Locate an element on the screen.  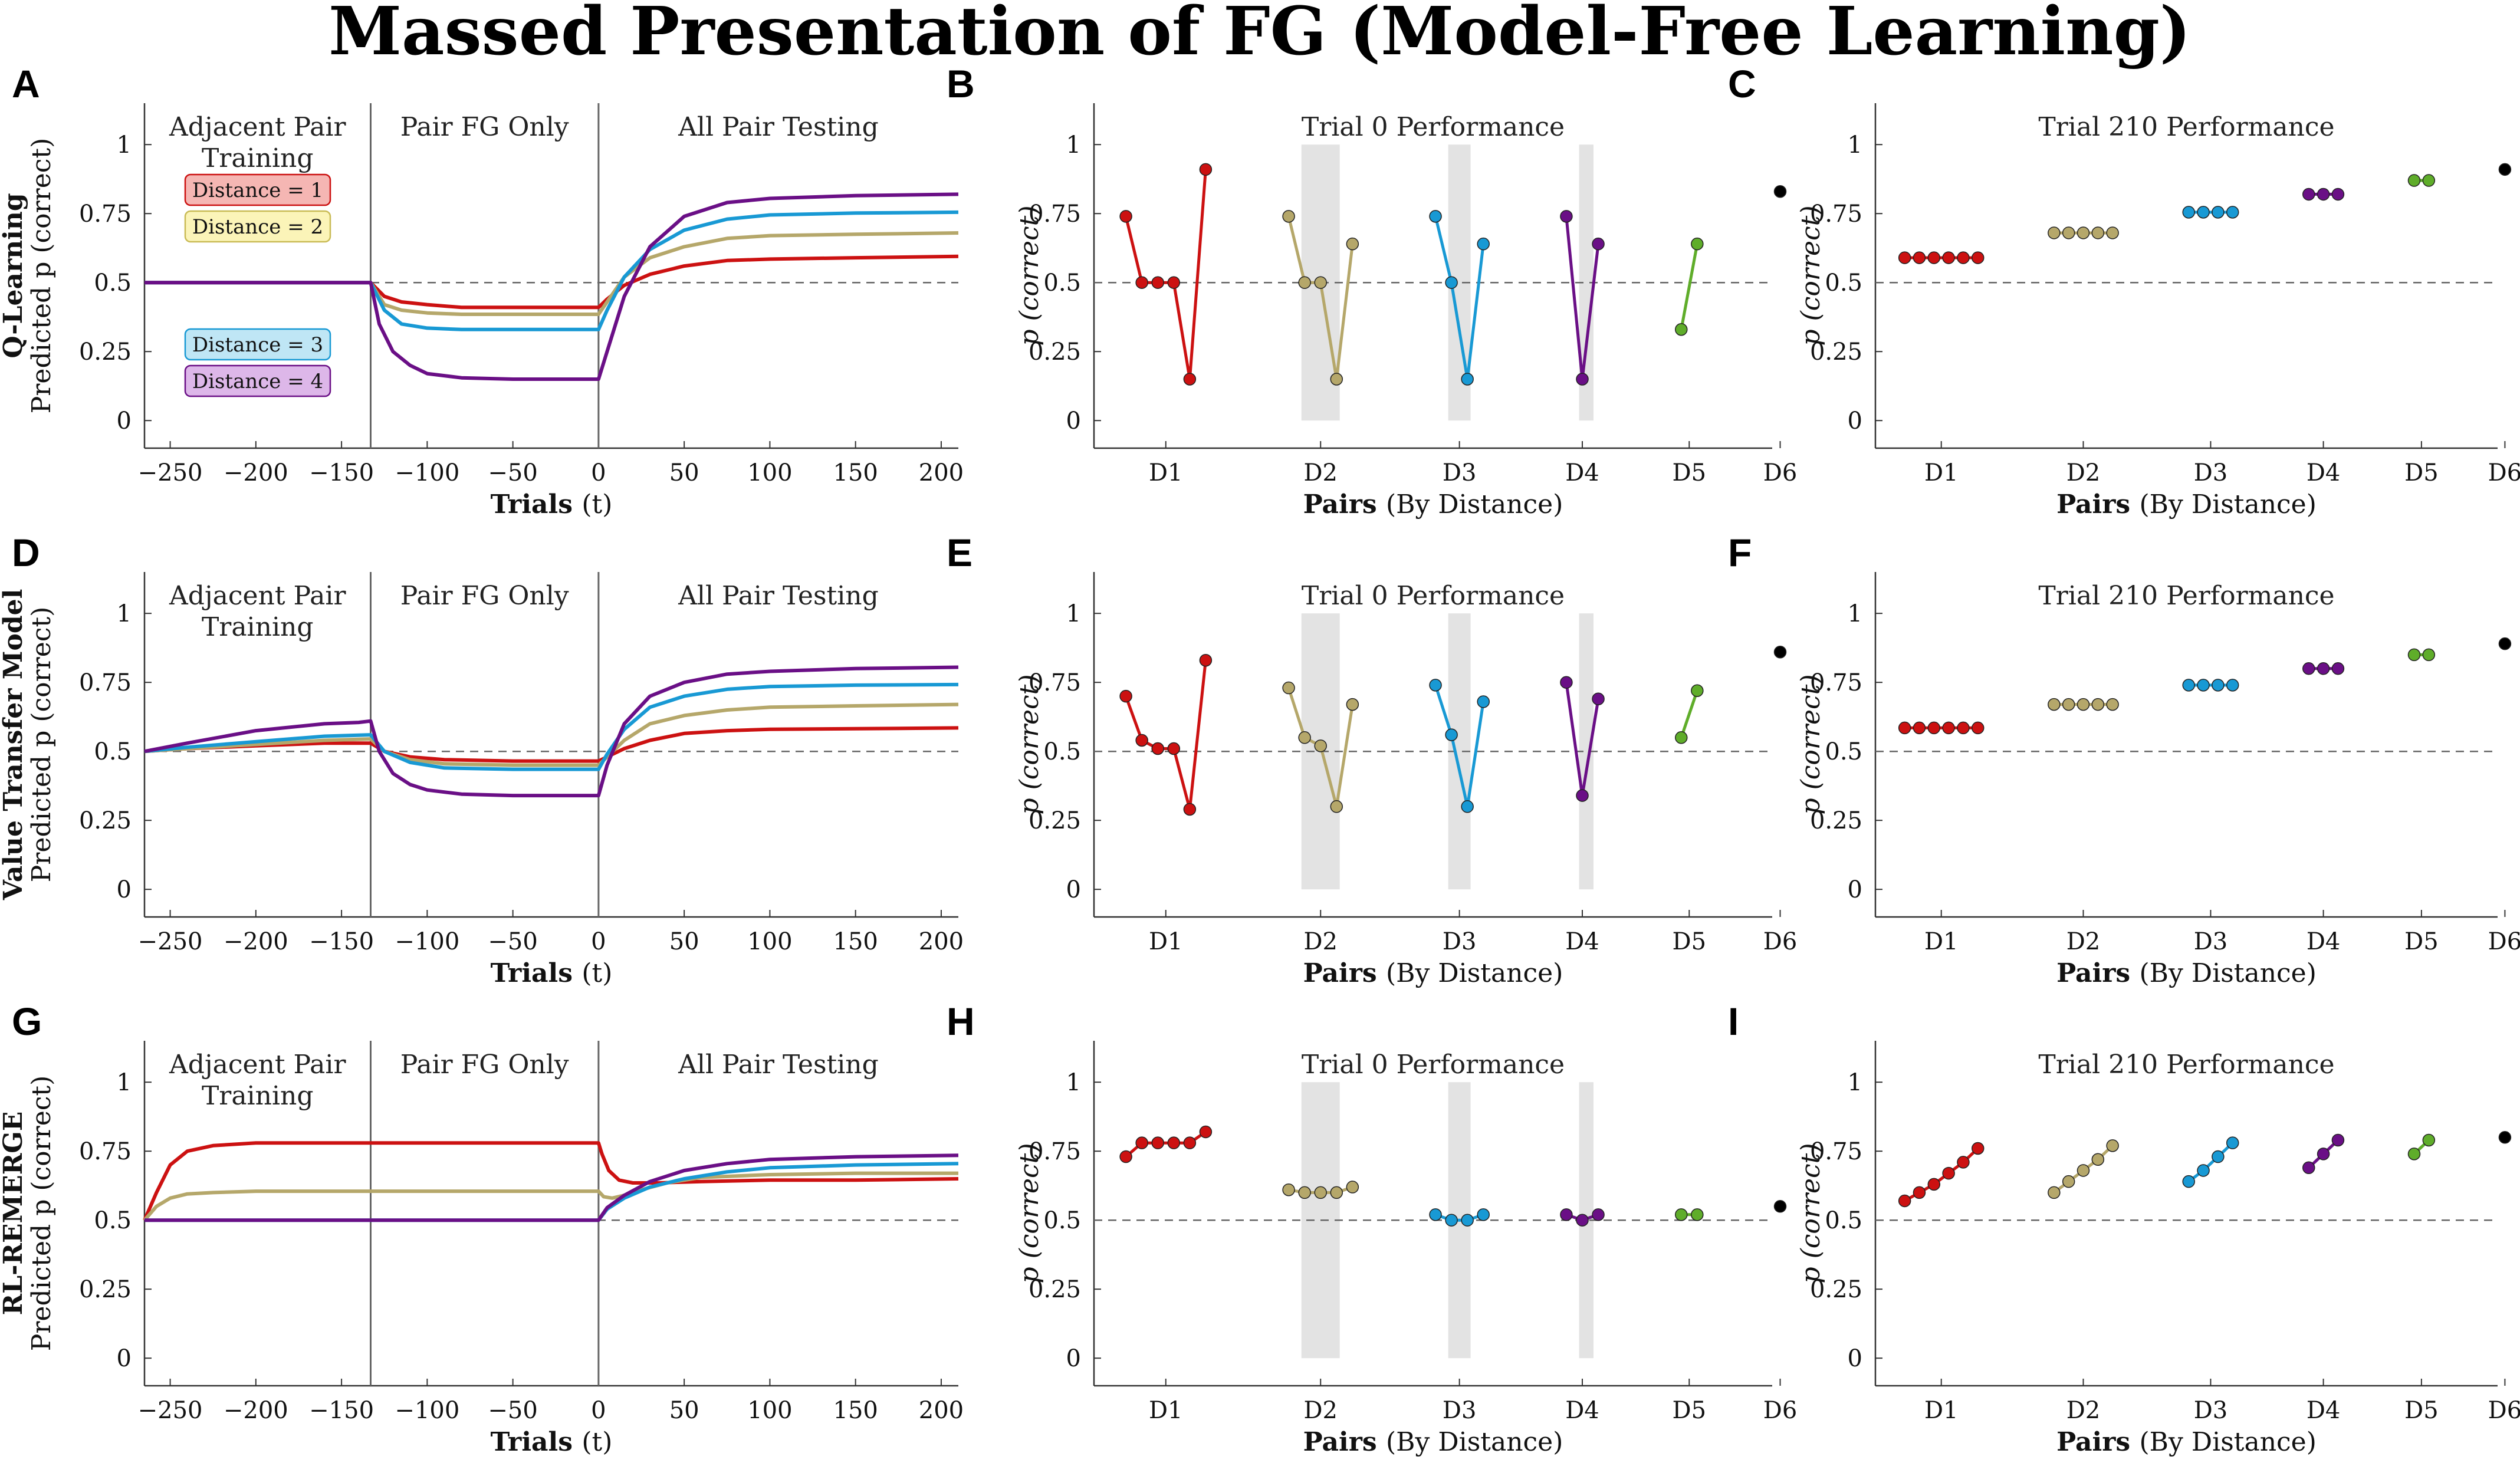
x-axis-label-rest: (t) is located at coordinates (596, 973).